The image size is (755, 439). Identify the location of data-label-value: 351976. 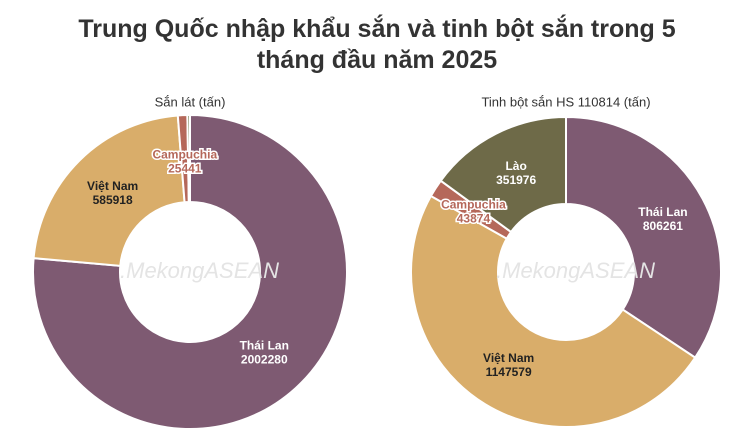
(516, 180).